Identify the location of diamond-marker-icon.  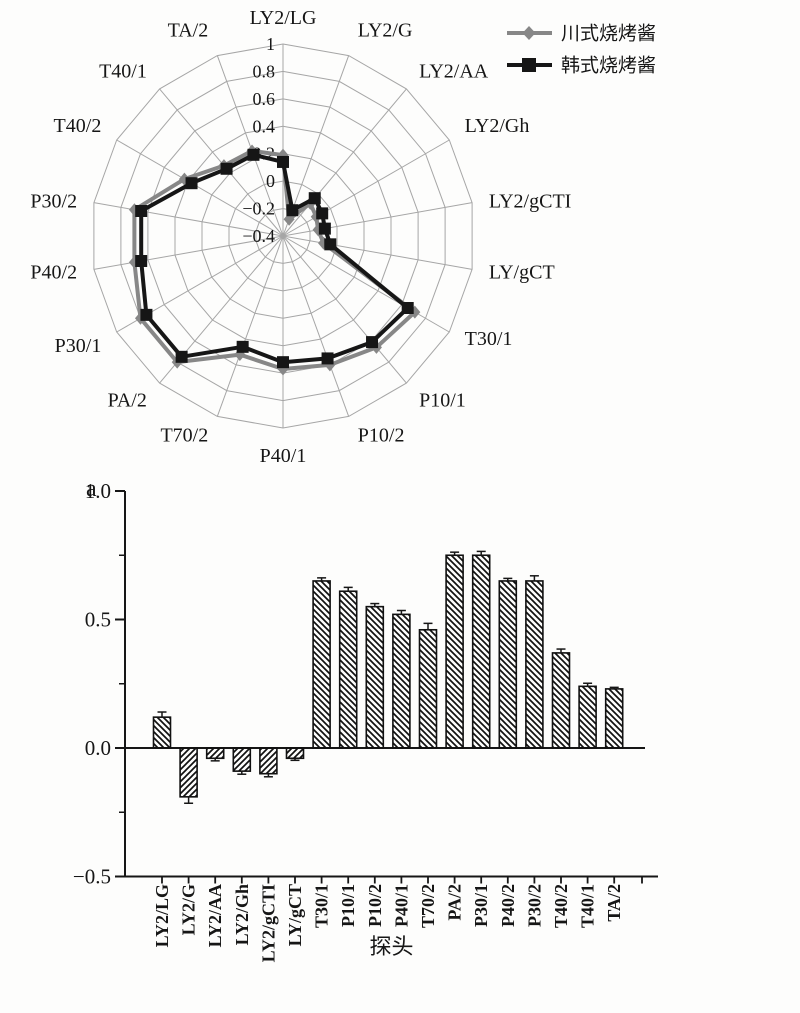
(529, 33).